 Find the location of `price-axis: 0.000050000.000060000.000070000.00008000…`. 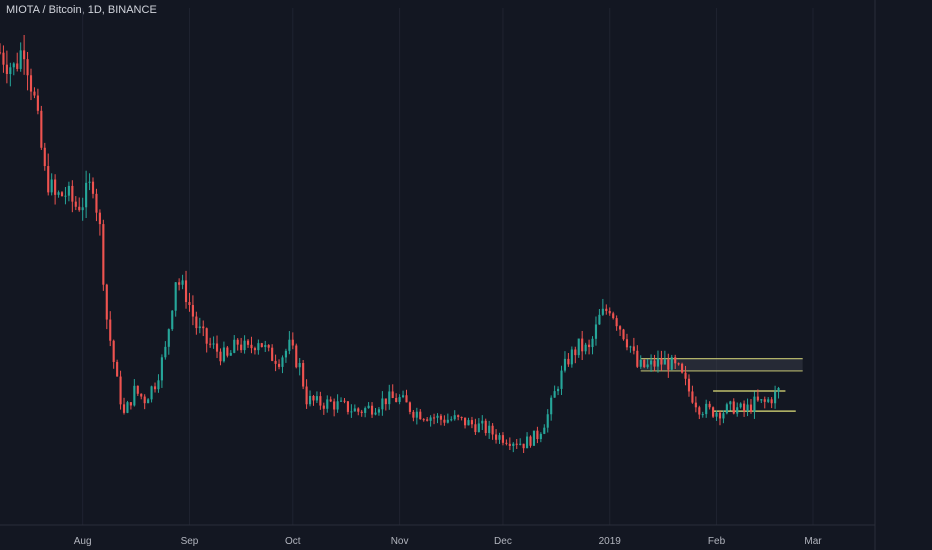

price-axis: 0.000050000.000060000.000070000.00008000… is located at coordinates (875, 275).